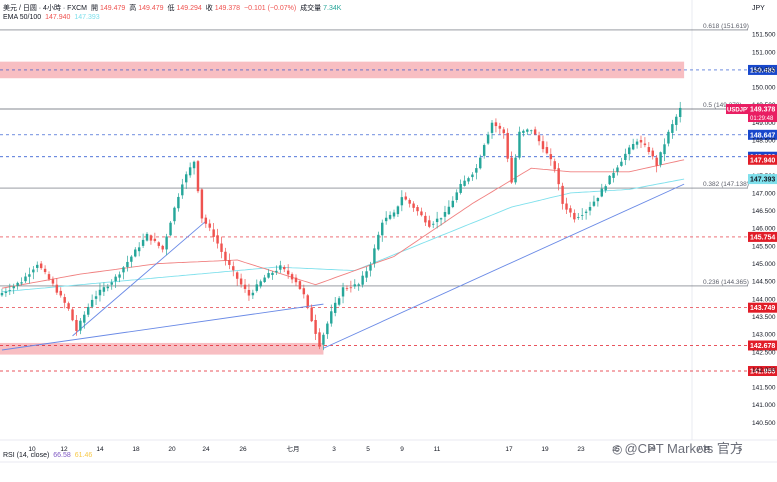  I want to click on rsi-value: 66.58, so click(62, 455).